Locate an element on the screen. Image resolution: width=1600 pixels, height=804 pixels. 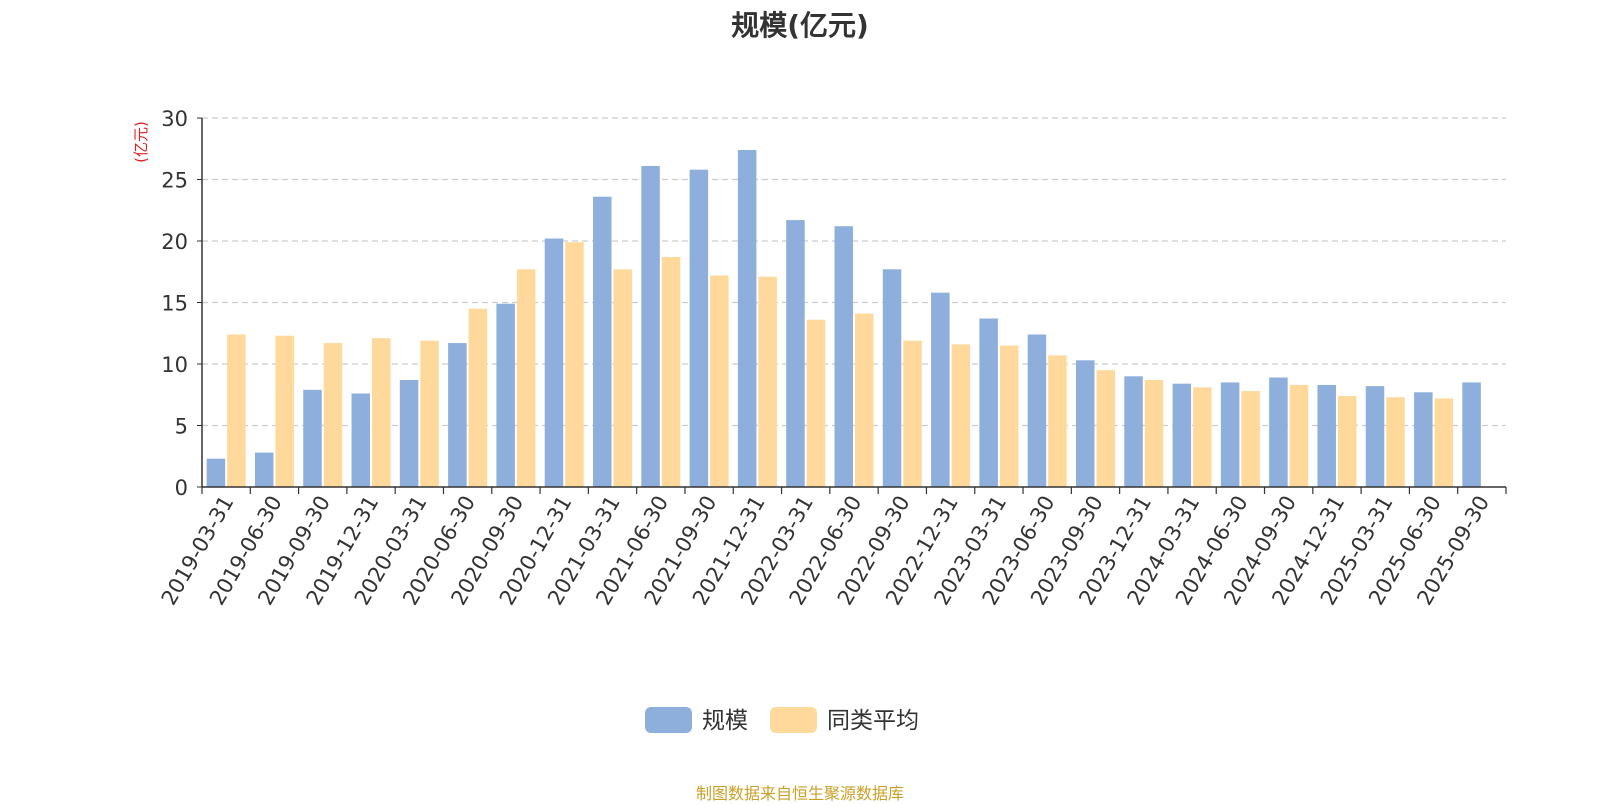
chart-title: 规模(亿元) is located at coordinates (800, 25).